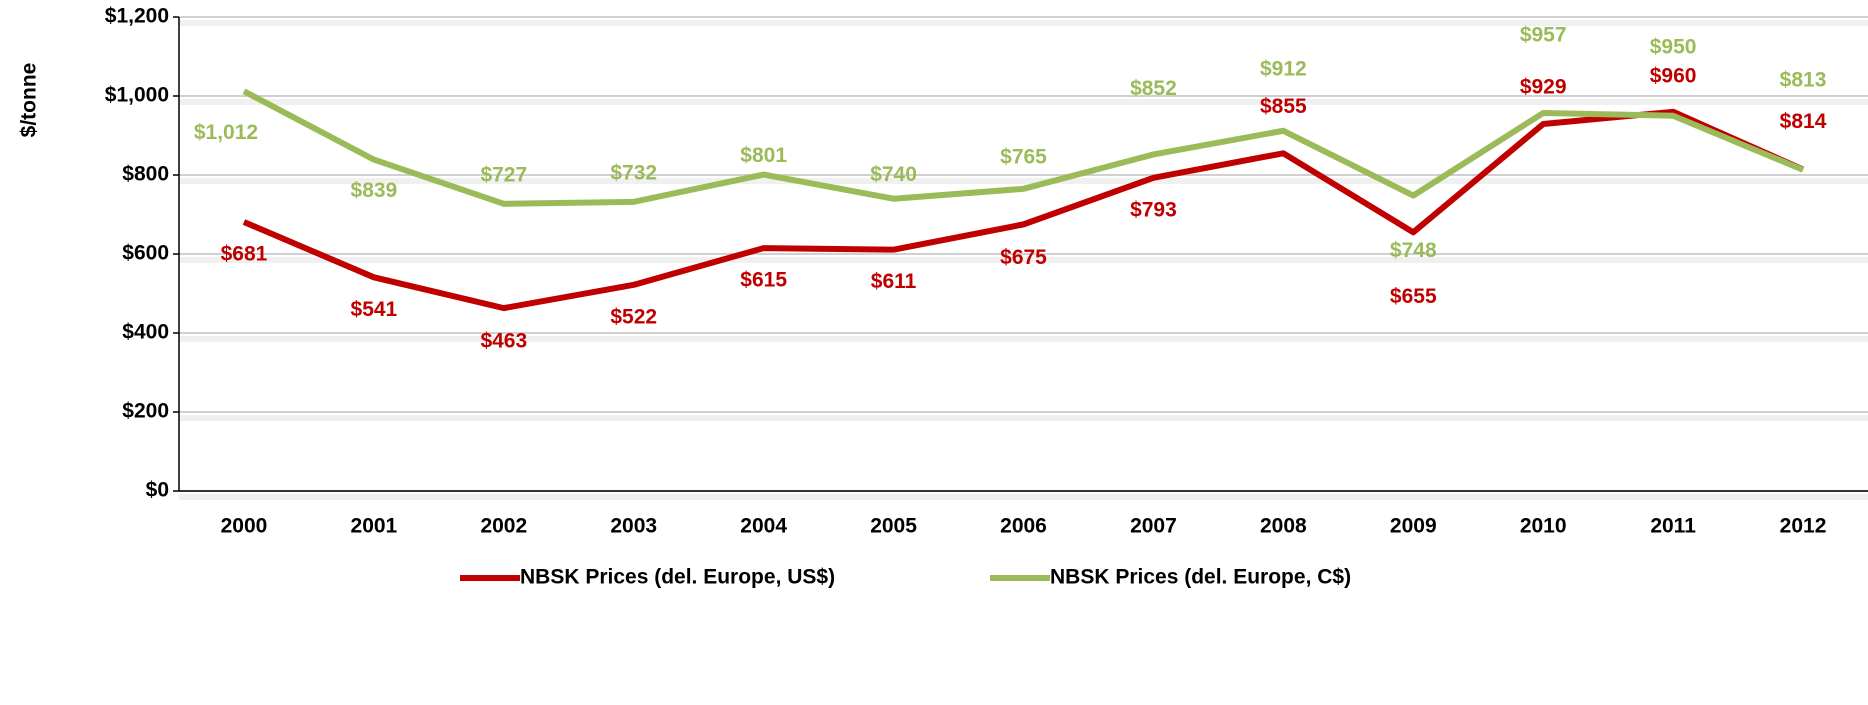  What do you see at coordinates (503, 341) in the screenshot?
I see `data-label: $463` at bounding box center [503, 341].